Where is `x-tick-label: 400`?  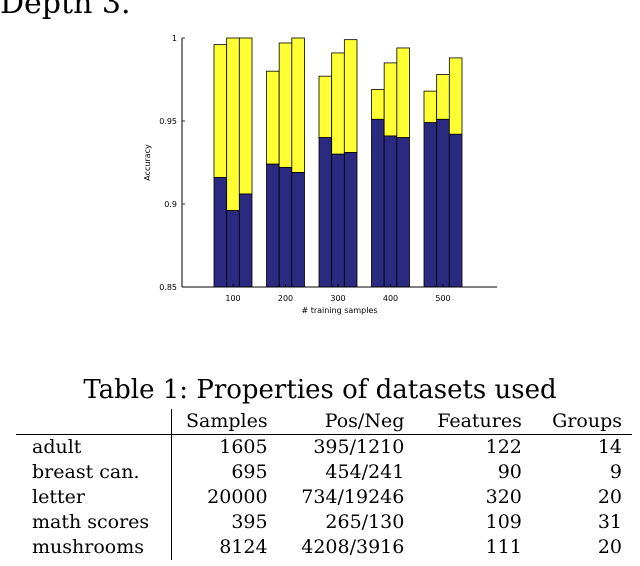 x-tick-label: 400 is located at coordinates (390, 298).